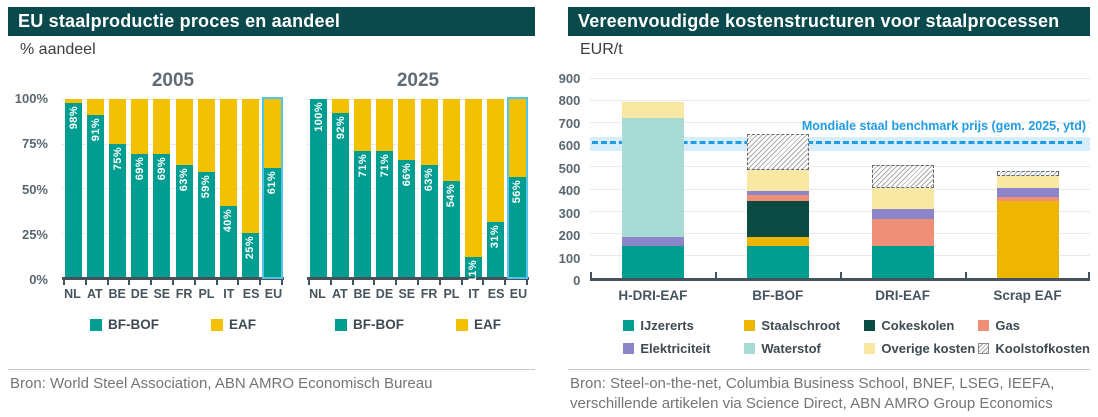 This screenshot has width=1098, height=417. I want to click on legend-label: IJzererts, so click(667, 325).